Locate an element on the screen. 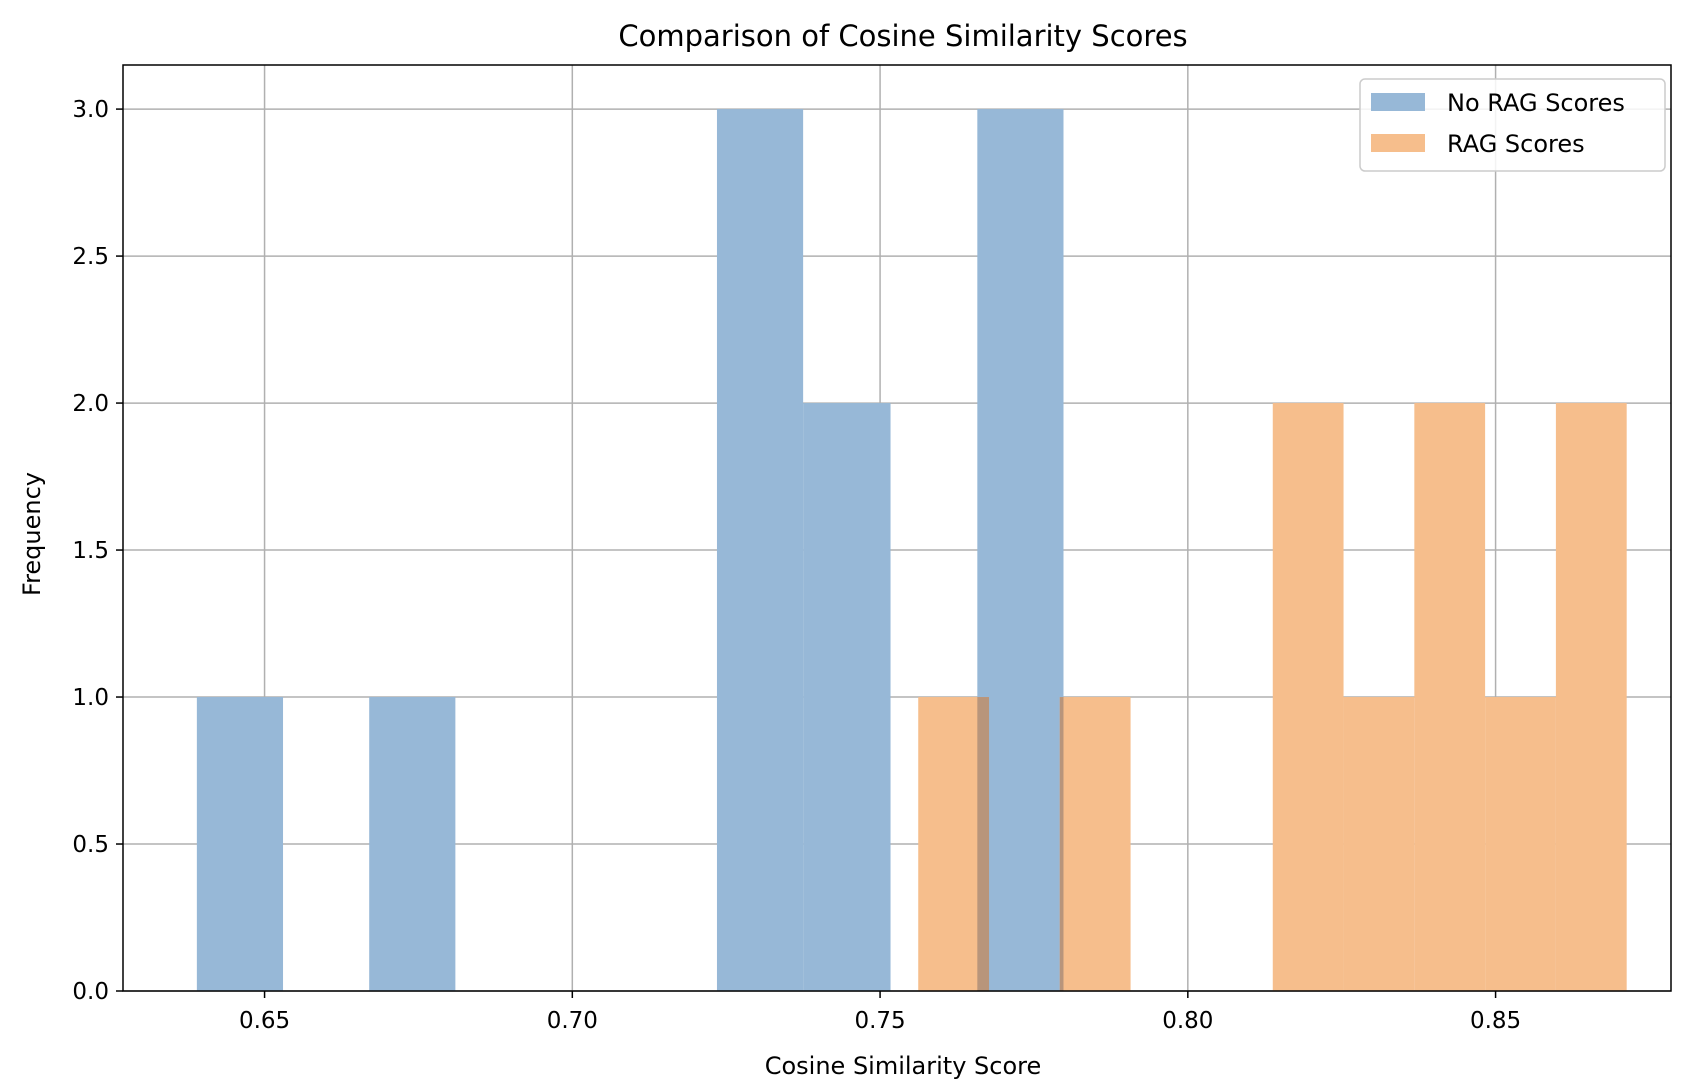 The width and height of the screenshot is (1692, 1092). y-tick-label-5: 2.5 is located at coordinates (90, 257).